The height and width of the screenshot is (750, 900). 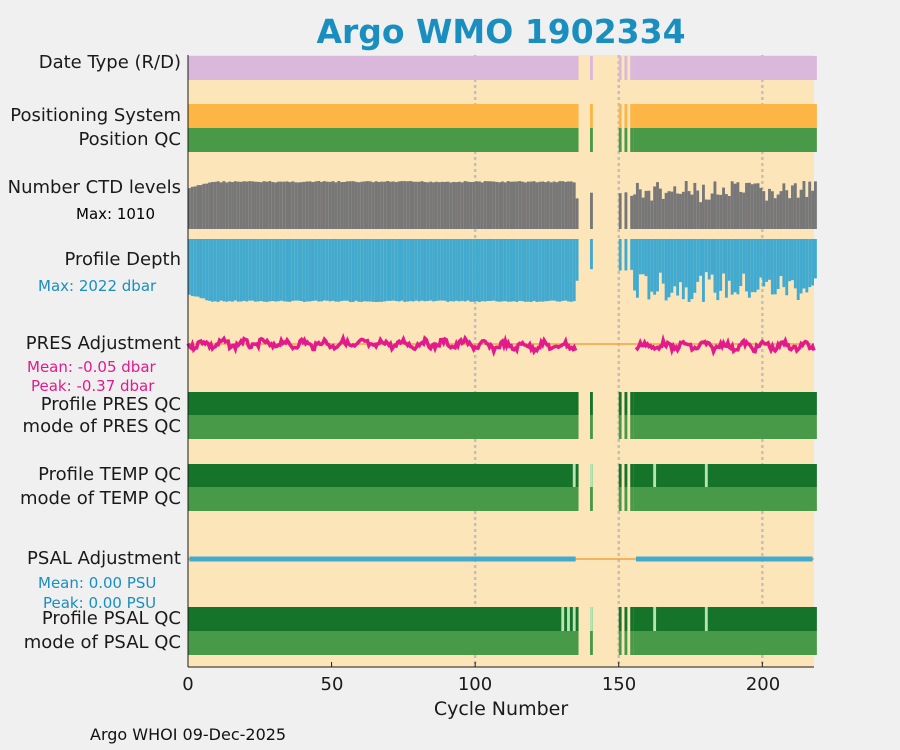 I want to click on temp-qc-light-bar, so click(x=591, y=475).